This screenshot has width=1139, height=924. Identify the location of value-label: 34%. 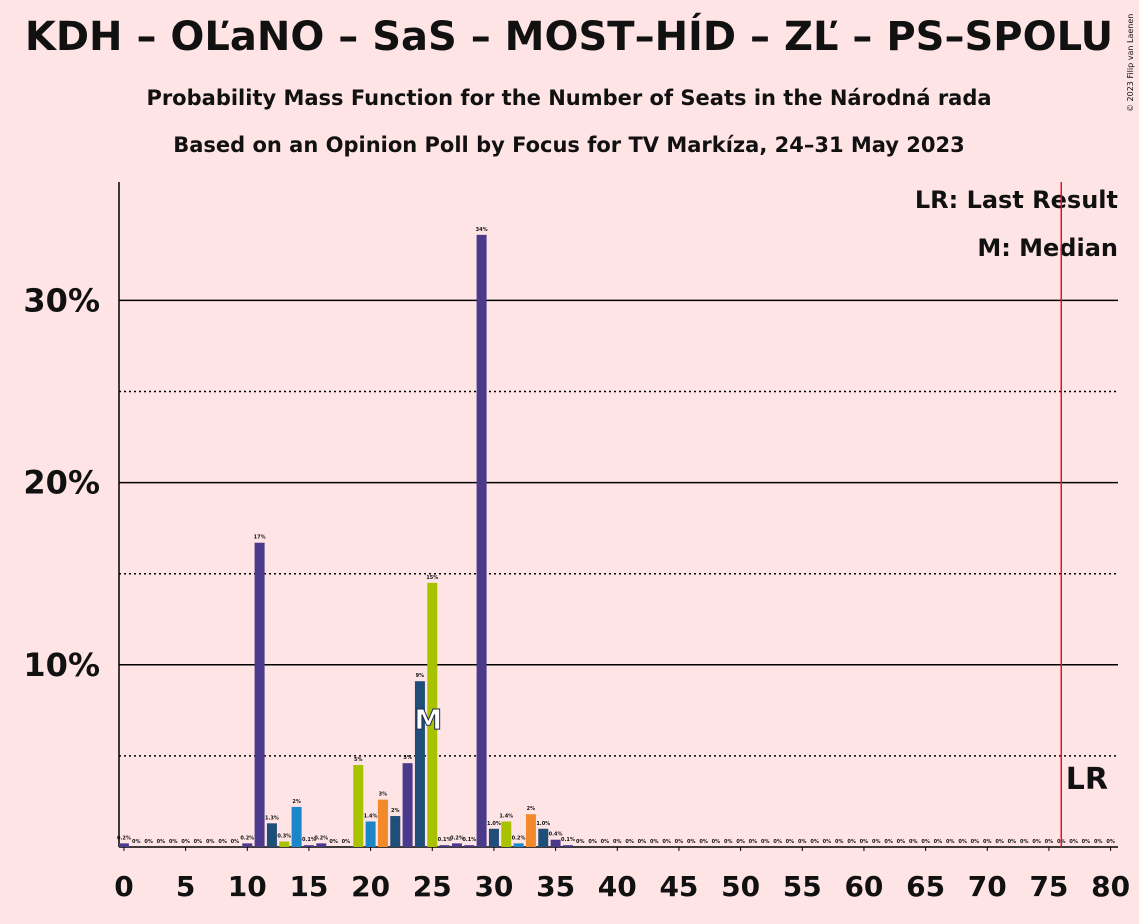
(482, 230).